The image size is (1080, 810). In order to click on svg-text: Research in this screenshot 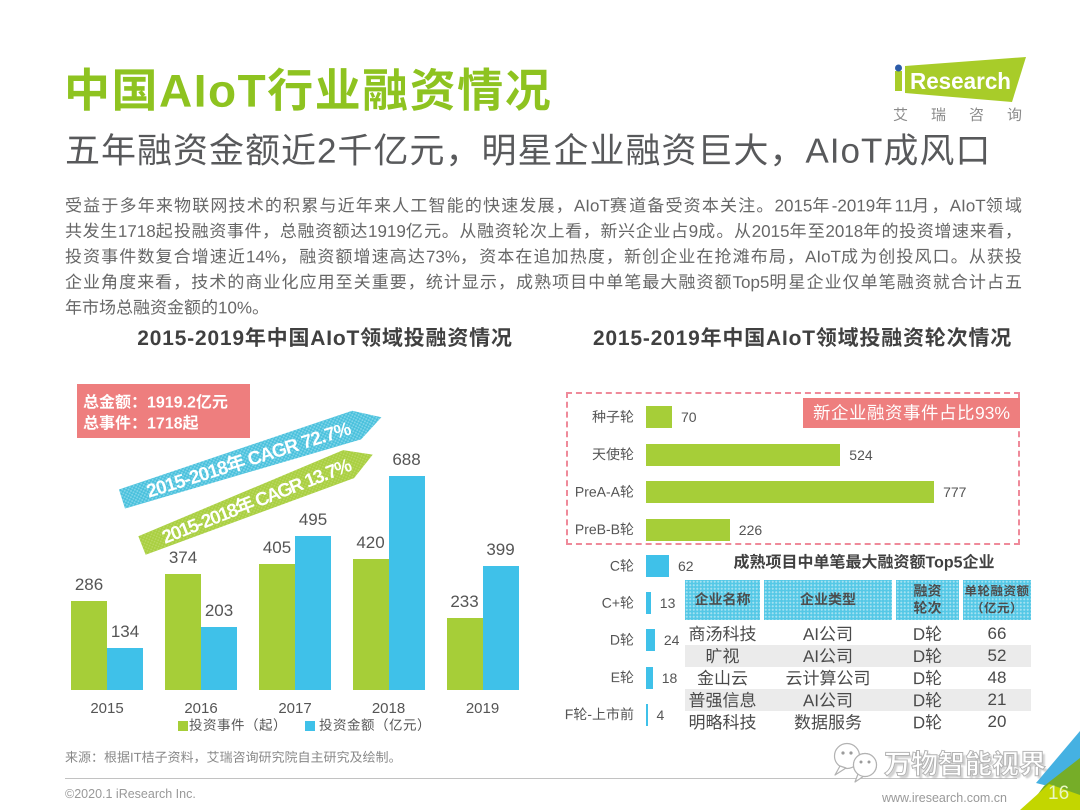, I will do `click(960, 81)`.